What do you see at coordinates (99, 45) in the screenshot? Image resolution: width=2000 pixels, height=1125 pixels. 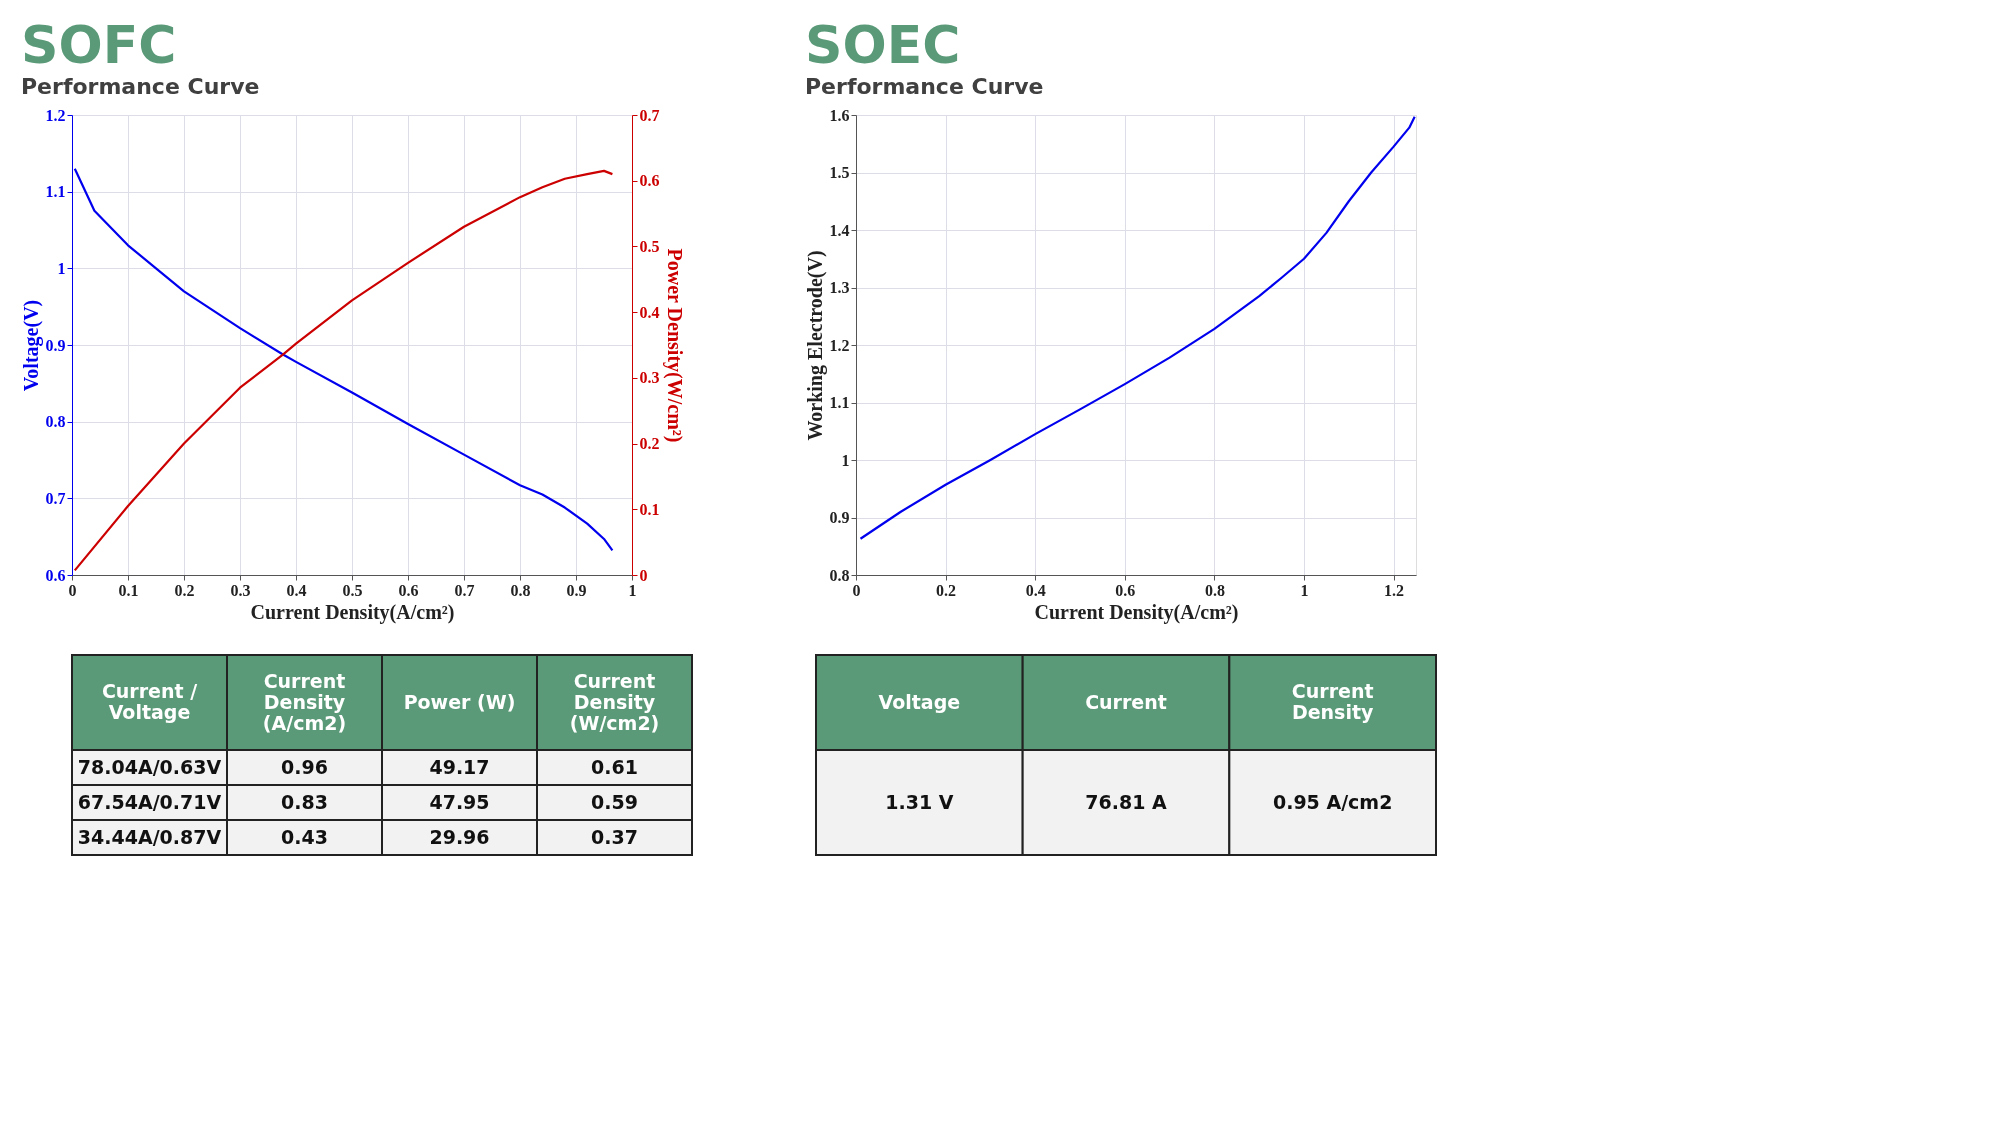 I see `chart-title: SOFC` at bounding box center [99, 45].